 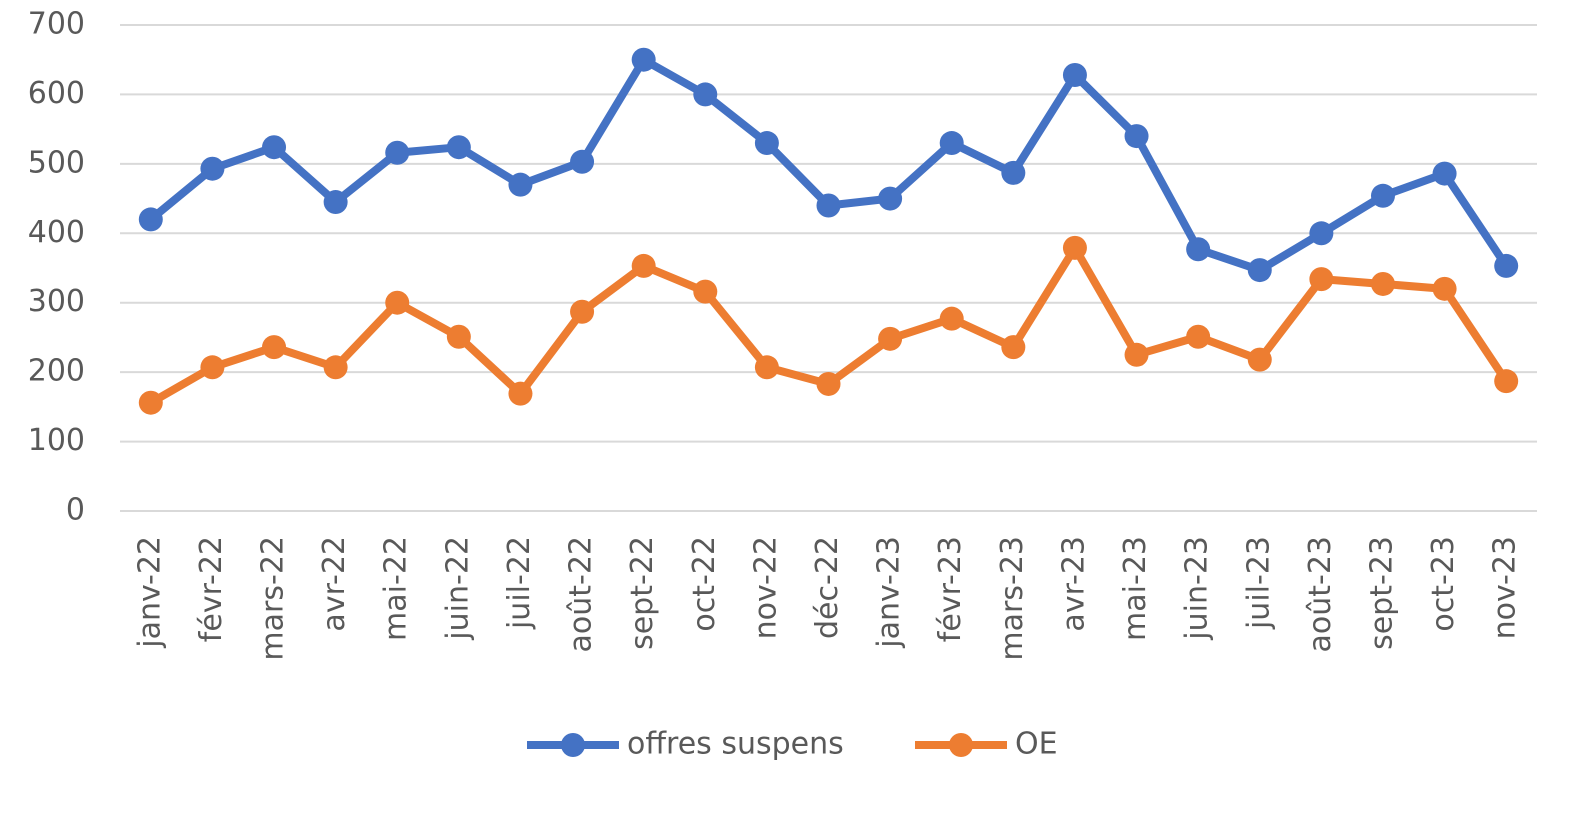 What do you see at coordinates (1012, 598) in the screenshot?
I see `x-tick-label: mars-23` at bounding box center [1012, 598].